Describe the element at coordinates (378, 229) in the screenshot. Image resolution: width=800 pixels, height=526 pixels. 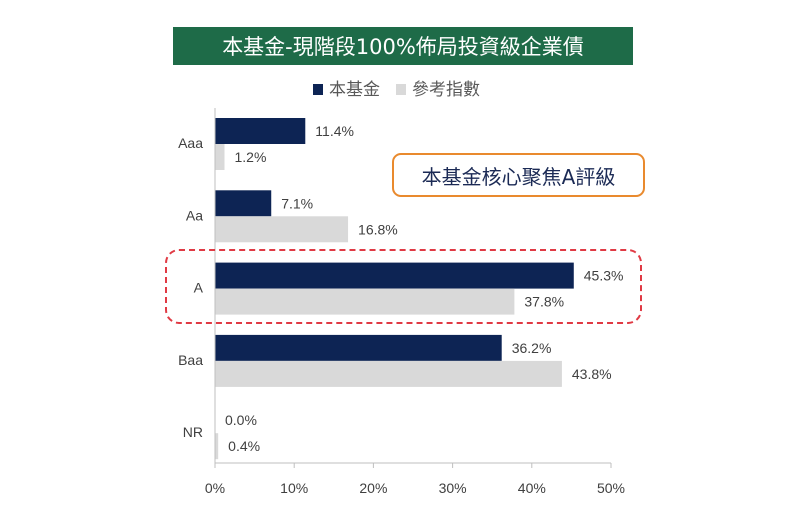
I see `data-label-index-aa: 16.8%` at that location.